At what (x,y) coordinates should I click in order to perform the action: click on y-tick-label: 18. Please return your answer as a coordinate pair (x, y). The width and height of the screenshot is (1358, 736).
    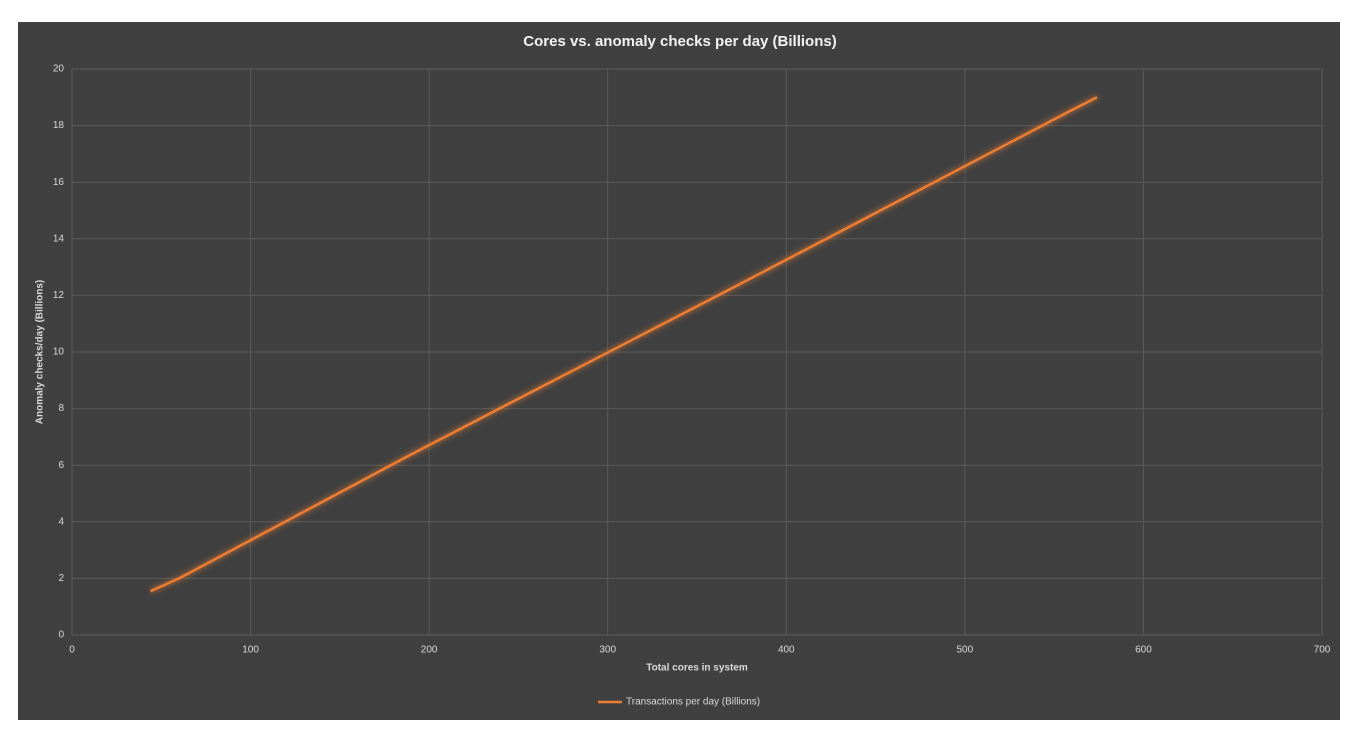
    Looking at the image, I should click on (59, 125).